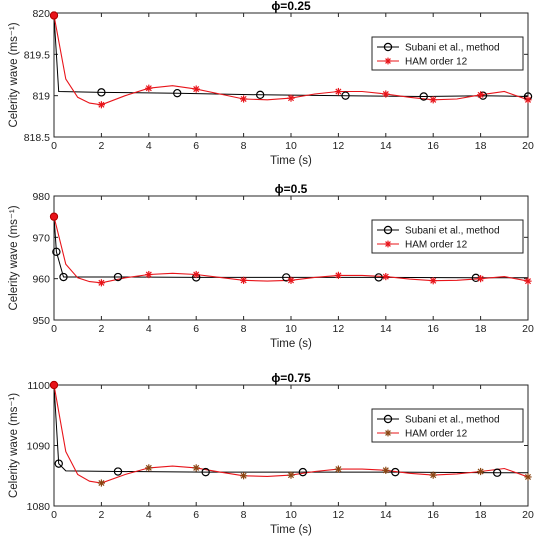  Describe the element at coordinates (291, 378) in the screenshot. I see `chart-title: ϕ=0.75` at that location.